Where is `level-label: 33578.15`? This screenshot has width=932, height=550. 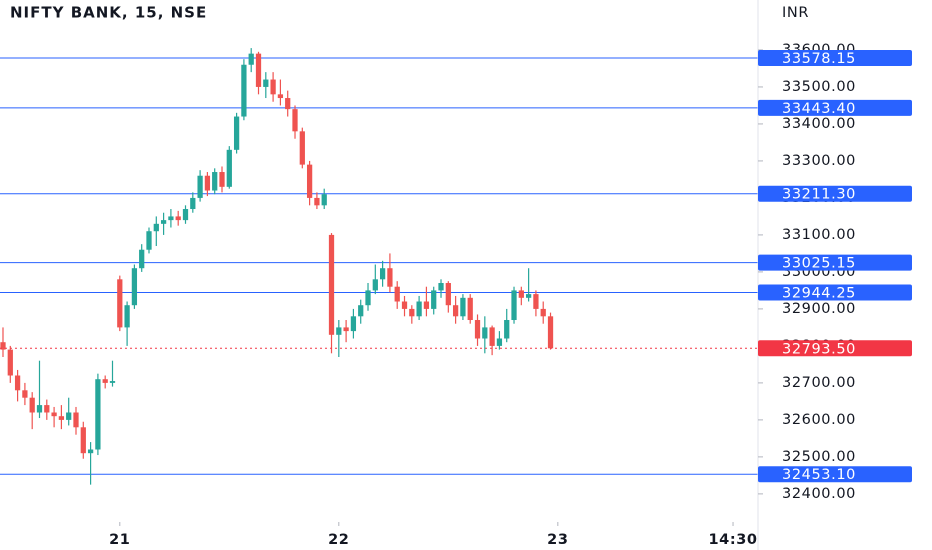 level-label: 33578.15 is located at coordinates (819, 59).